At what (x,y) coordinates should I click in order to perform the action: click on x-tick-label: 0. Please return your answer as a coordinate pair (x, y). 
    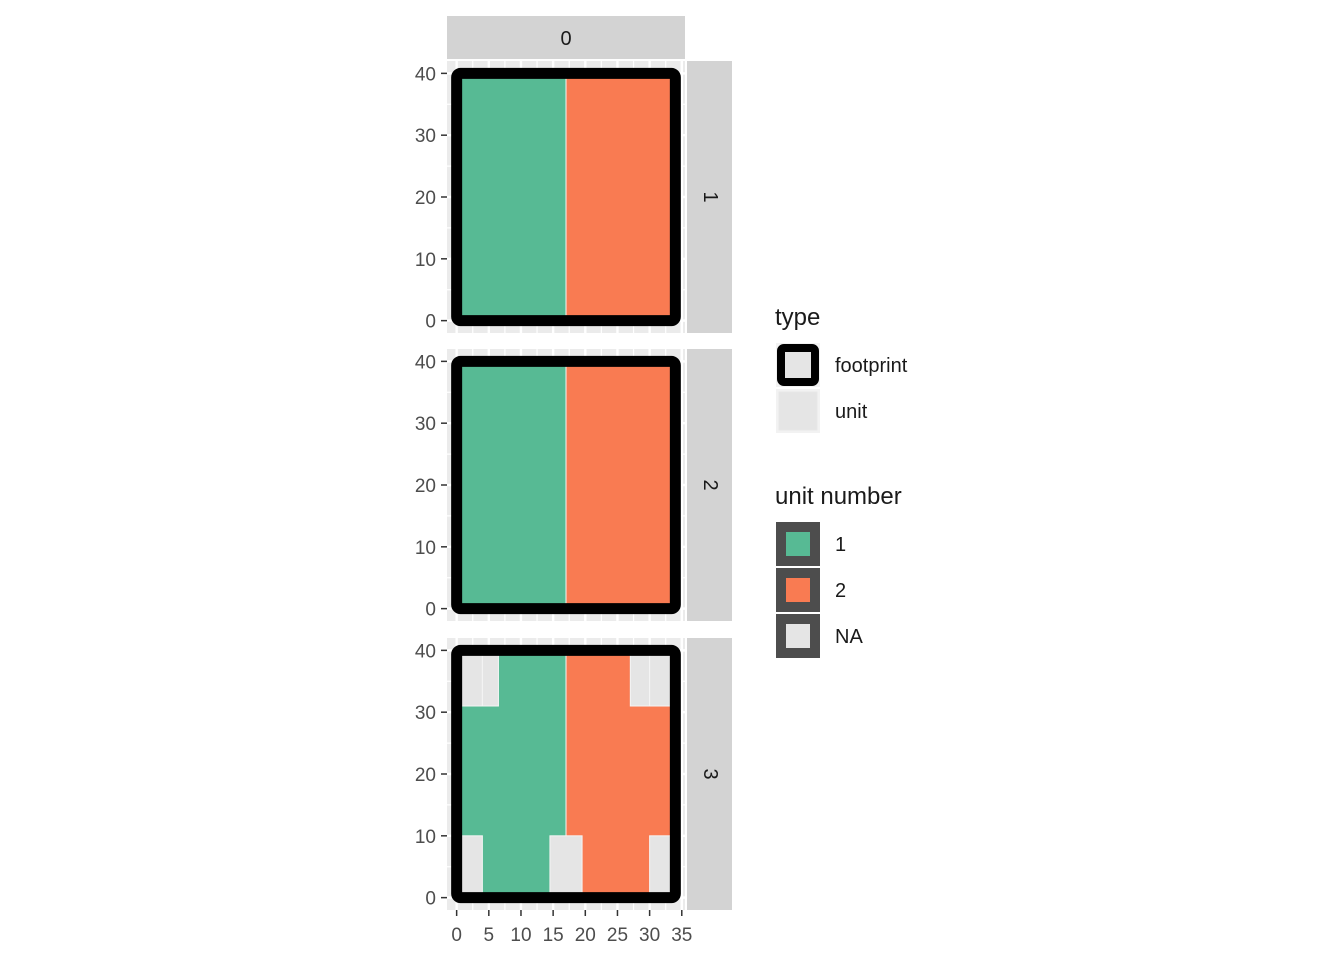
    Looking at the image, I should click on (456, 935).